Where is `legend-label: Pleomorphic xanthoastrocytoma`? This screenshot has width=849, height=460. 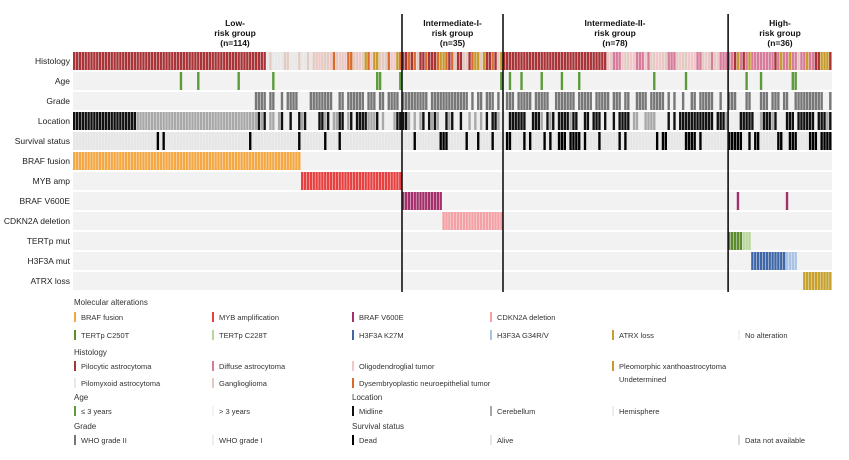
legend-label: Pleomorphic xanthoastrocytoma is located at coordinates (673, 366).